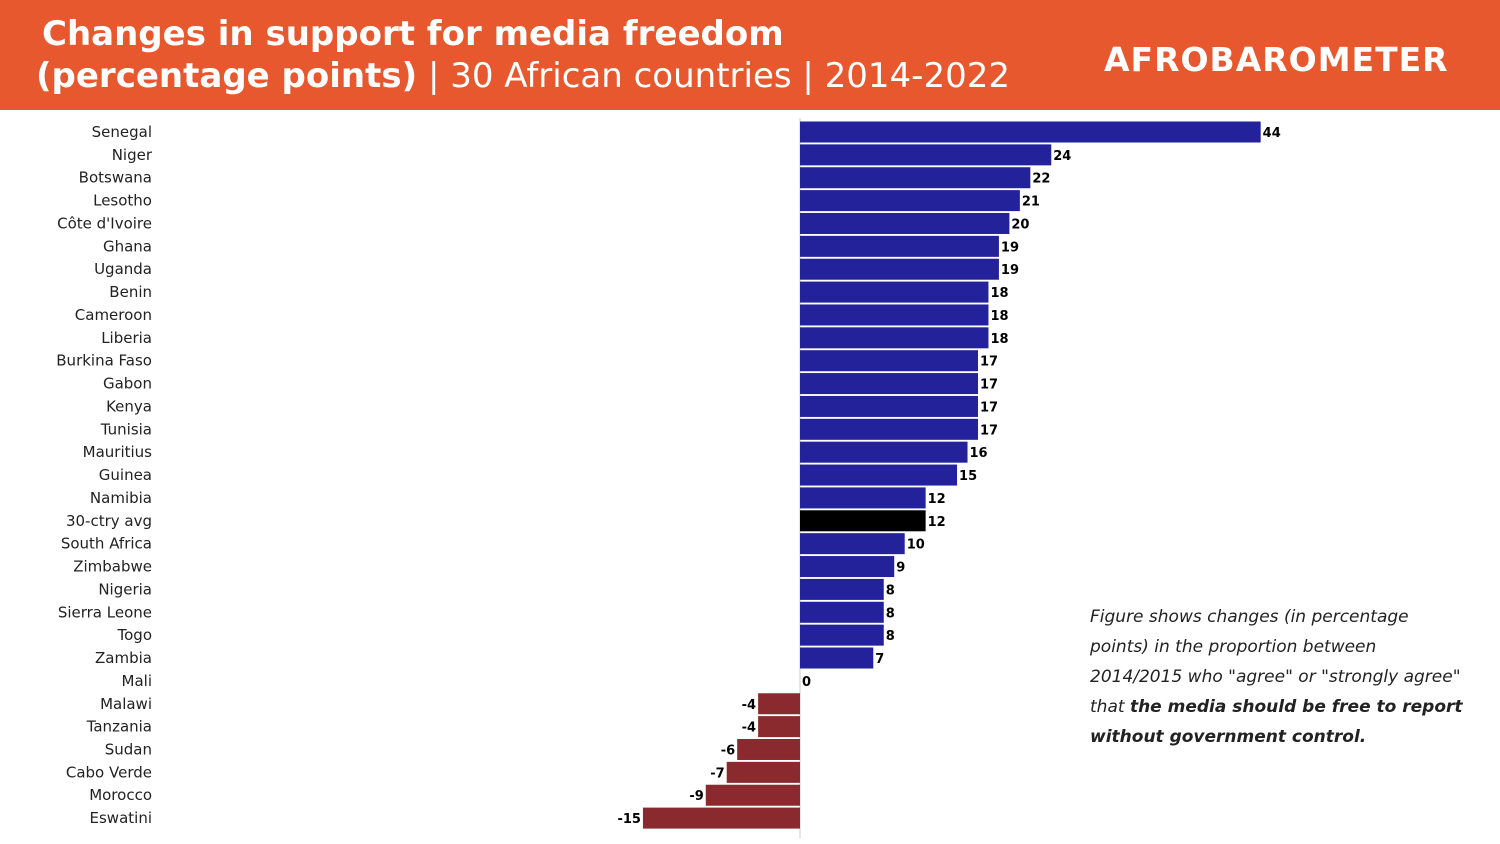 The height and width of the screenshot is (844, 1500). Describe the element at coordinates (713, 76) in the screenshot. I see `subtitle-scope: | 30 African countries | 2014-2022` at that location.